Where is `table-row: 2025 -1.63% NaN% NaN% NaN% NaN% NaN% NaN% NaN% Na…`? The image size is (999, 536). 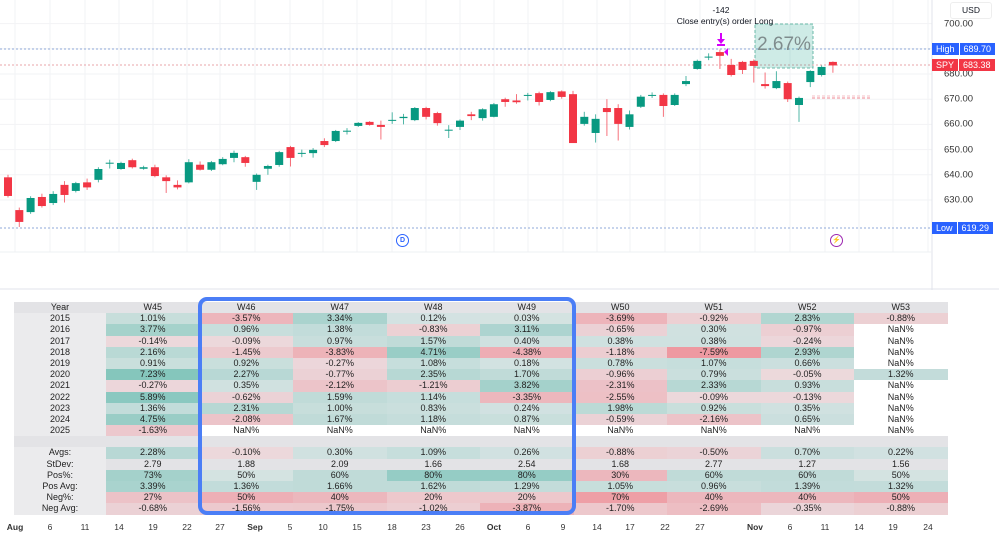 table-row: 2025 -1.63% NaN% NaN% NaN% NaN% NaN% NaN% NaN% Na… is located at coordinates (481, 431).